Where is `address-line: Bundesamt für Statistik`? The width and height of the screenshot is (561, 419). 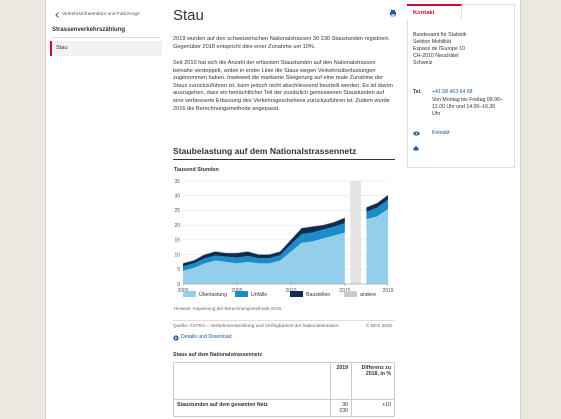 address-line: Bundesamt für Statistik is located at coordinates (440, 35).